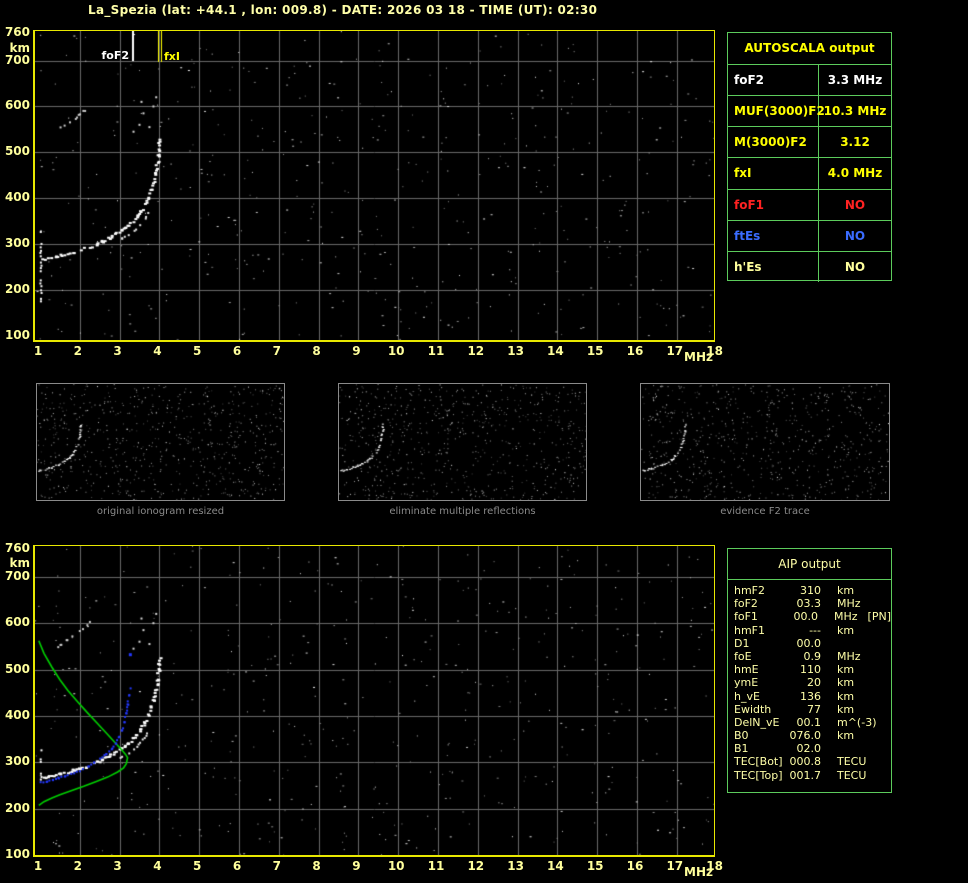  Describe the element at coordinates (773, 173) in the screenshot. I see `autoscala-row-label: fxI` at that location.